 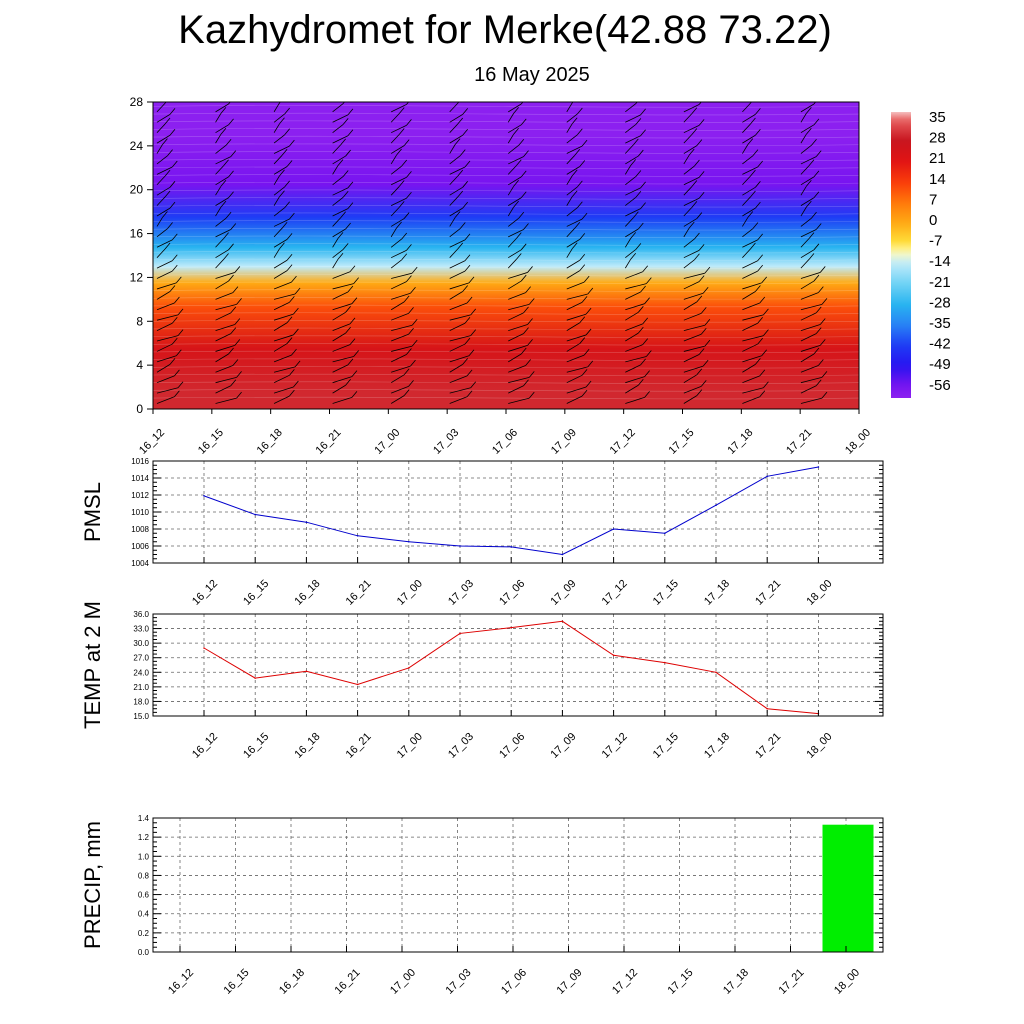 What do you see at coordinates (144, 952) in the screenshot?
I see `precip-y-tick-label: 0.0` at bounding box center [144, 952].